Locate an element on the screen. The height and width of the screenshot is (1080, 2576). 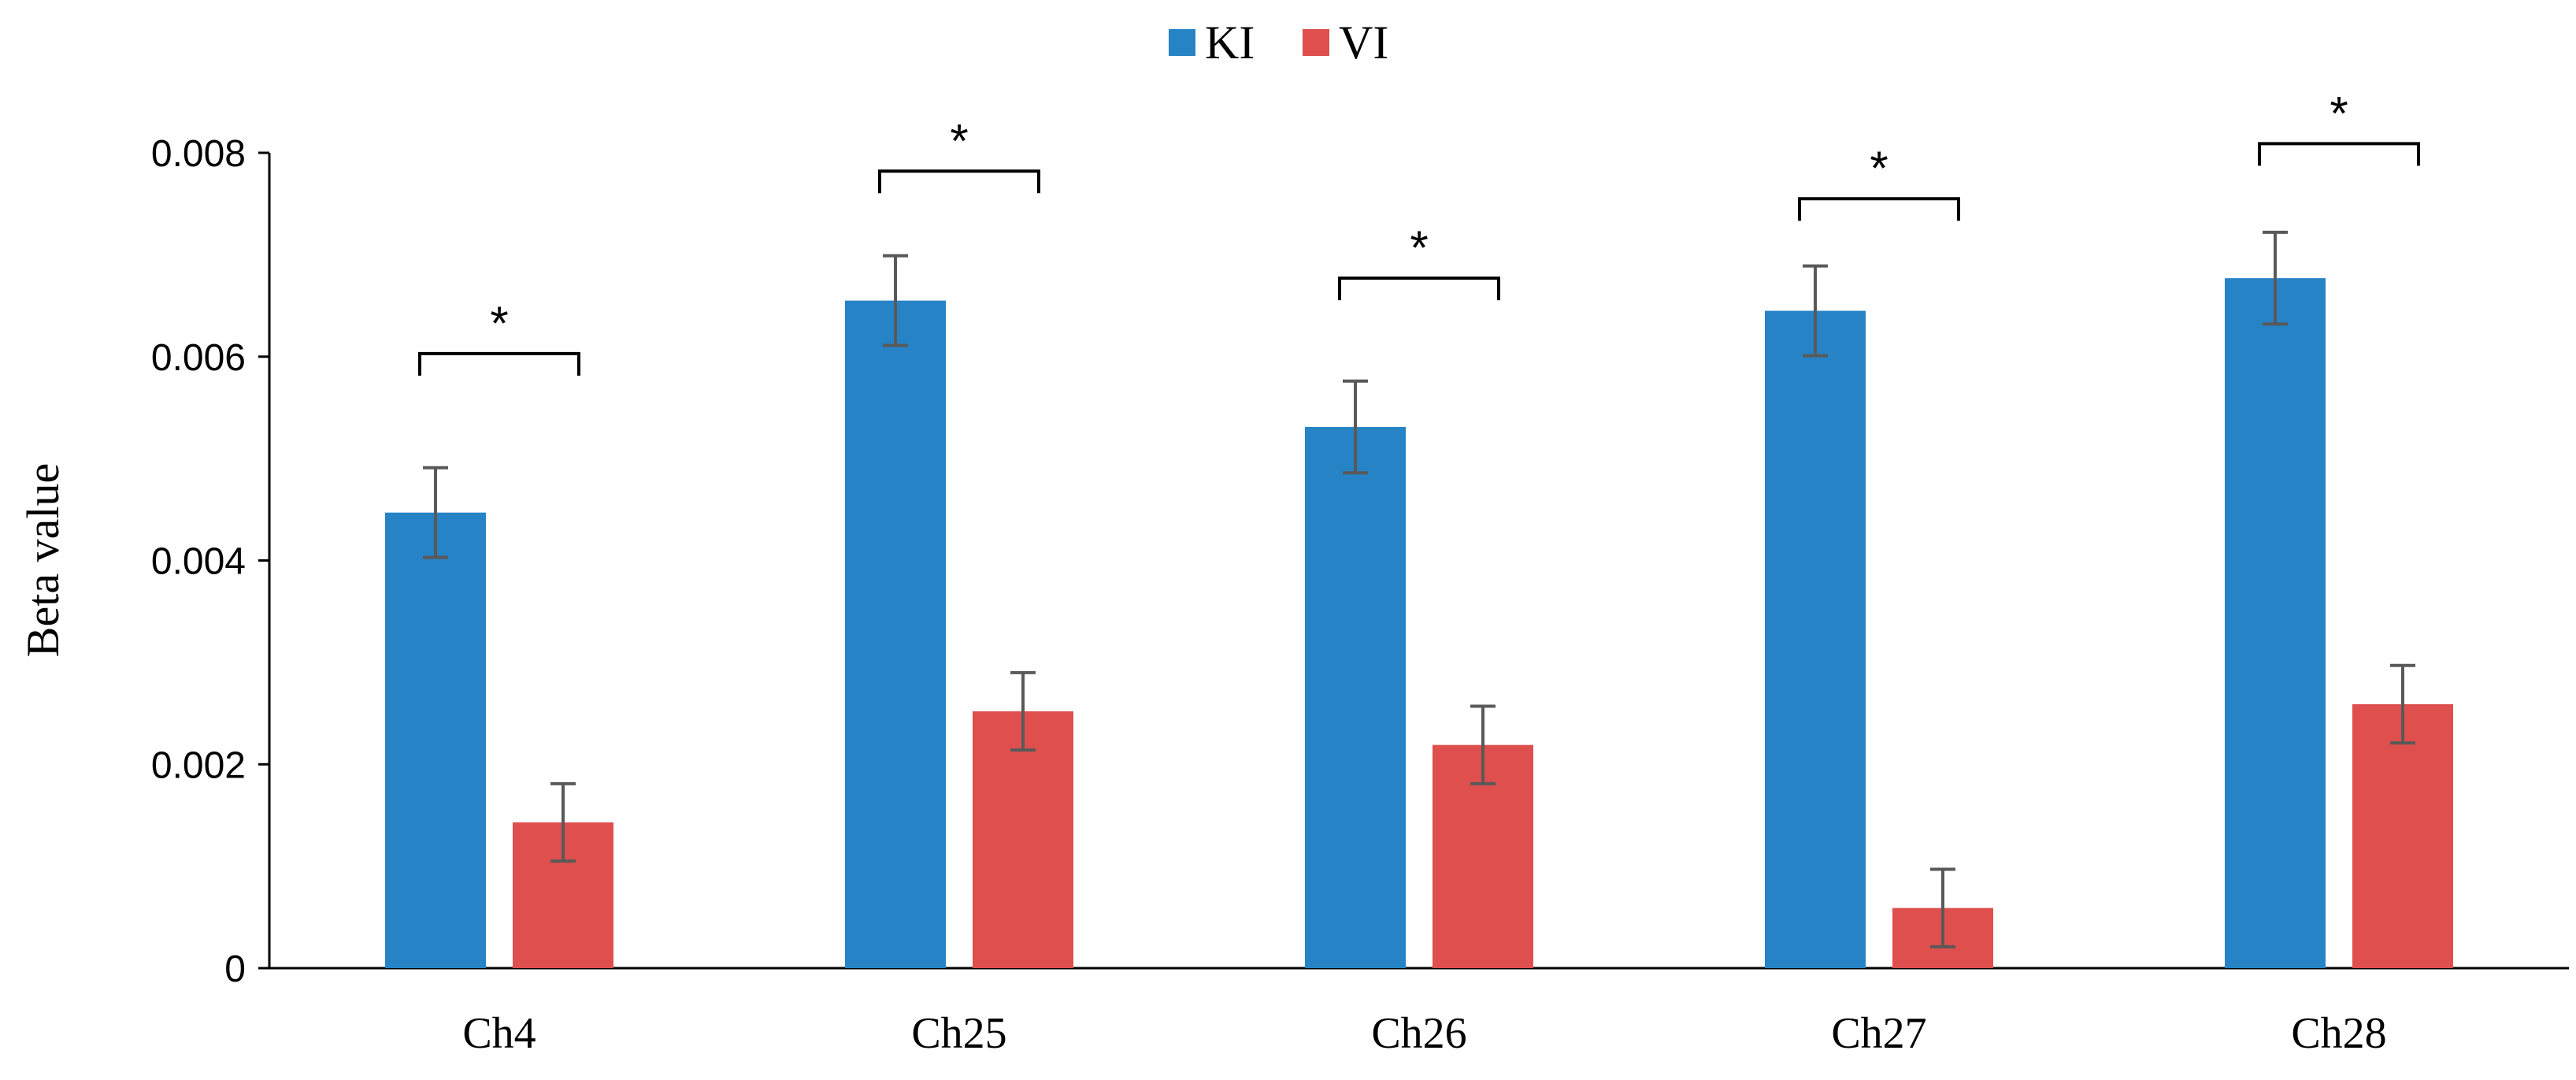
y-axis-title: Beta value is located at coordinates (43, 560).